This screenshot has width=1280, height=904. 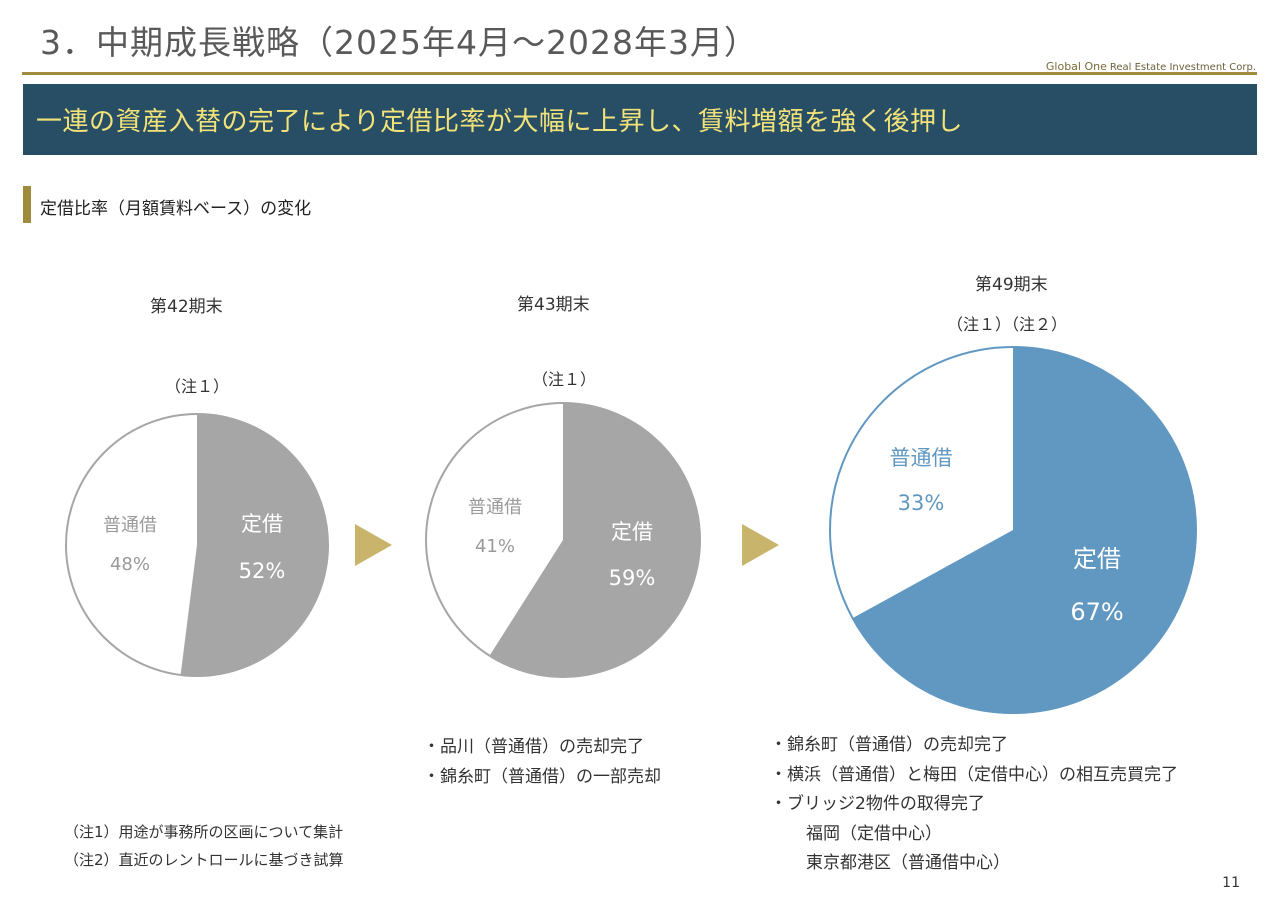 What do you see at coordinates (204, 846) in the screenshot?
I see `footnotes: （注1）用途が事務所の区画について集計 （注2）直近のレントロールに基づき試算` at bounding box center [204, 846].